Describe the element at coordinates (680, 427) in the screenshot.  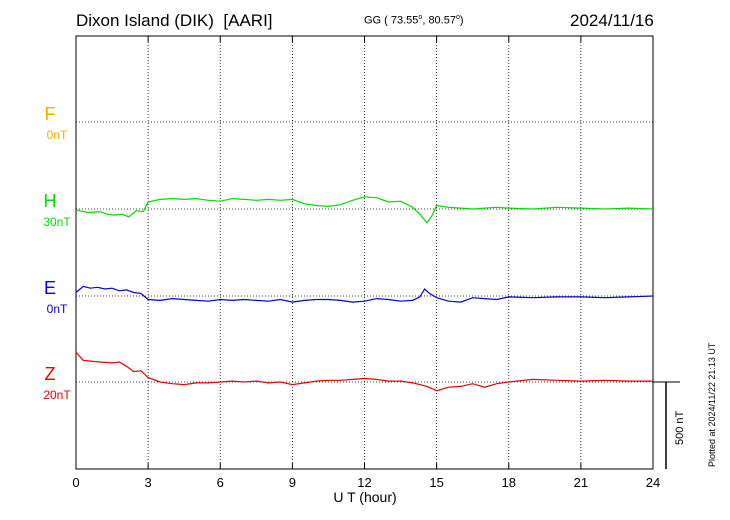
I see `scale-bar-label: 500 nT` at that location.